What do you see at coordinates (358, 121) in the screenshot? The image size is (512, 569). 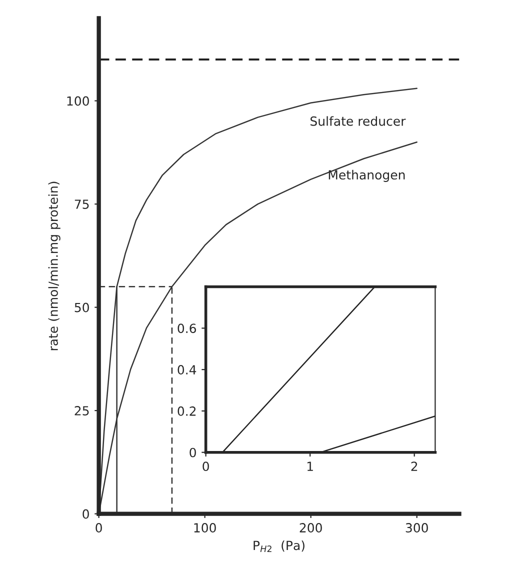 I see `series-label: Sulfate reducer` at bounding box center [358, 121].